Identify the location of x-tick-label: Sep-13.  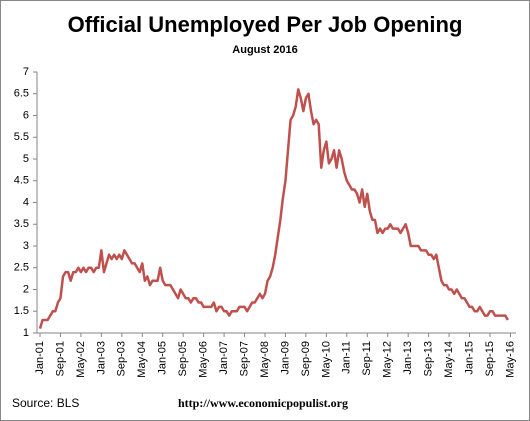
(429, 358).